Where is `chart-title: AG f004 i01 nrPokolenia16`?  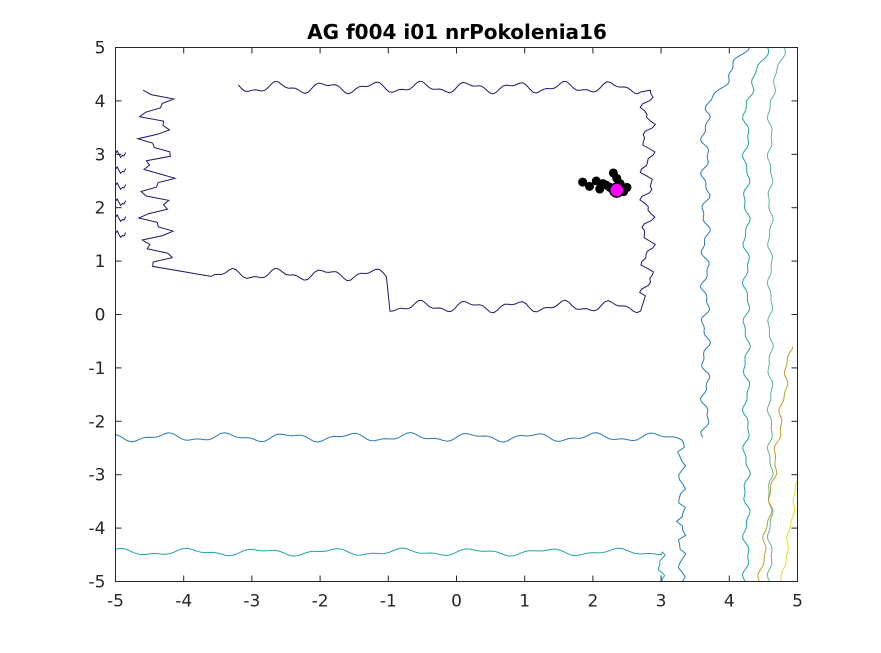 chart-title: AG f004 i01 nrPokolenia16 is located at coordinates (457, 32).